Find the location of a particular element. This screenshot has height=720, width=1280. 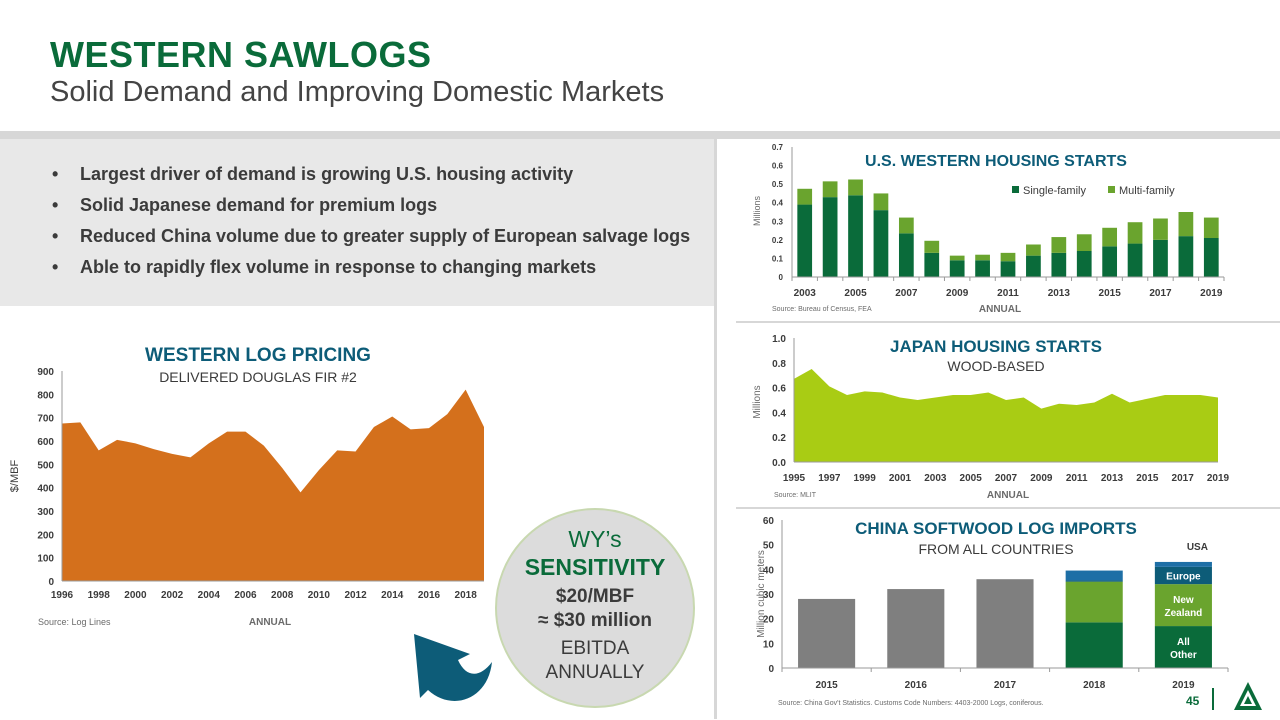

sensitivity-line: EBITDA is located at coordinates (595, 648).